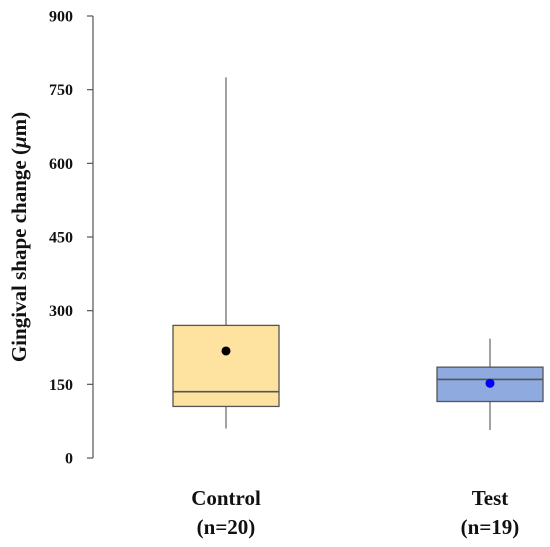  I want to click on box-control, so click(226, 253).